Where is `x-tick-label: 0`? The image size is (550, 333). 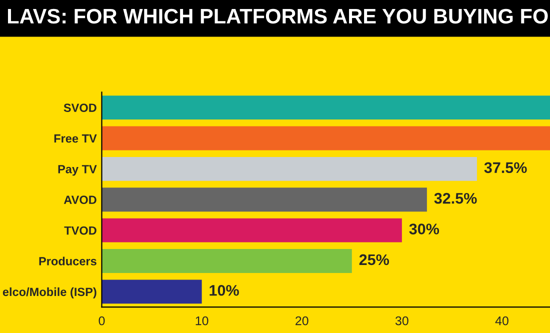
x-tick-label: 0 is located at coordinates (101, 321).